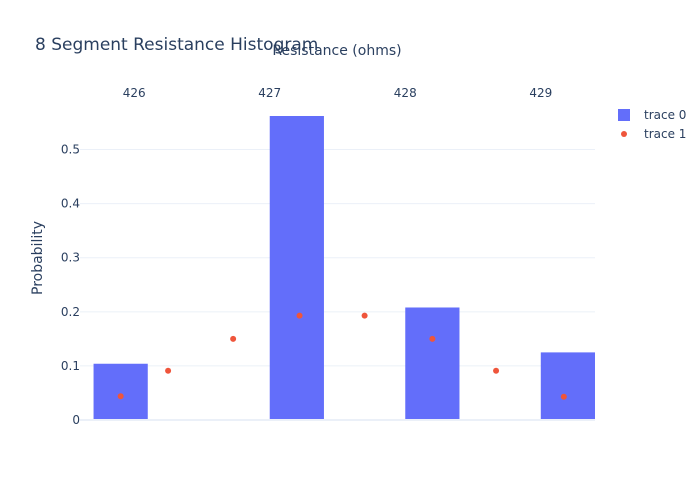 Image resolution: width=700 pixels, height=500 pixels. Describe the element at coordinates (540, 93) in the screenshot. I see `x-tick-label: 429` at that location.